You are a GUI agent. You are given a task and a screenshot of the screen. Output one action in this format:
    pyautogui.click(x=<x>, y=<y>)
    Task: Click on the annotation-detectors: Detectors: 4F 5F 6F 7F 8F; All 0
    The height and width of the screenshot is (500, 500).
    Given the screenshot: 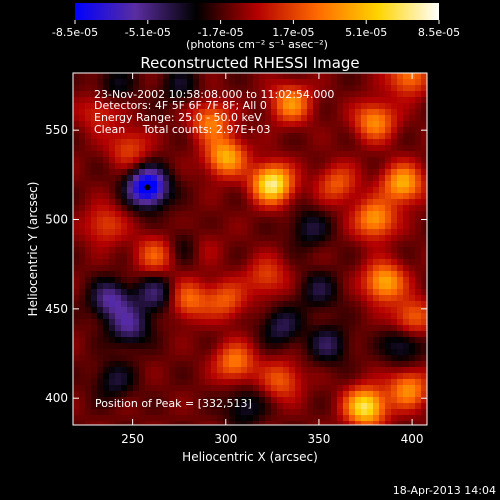 What is the action you would take?
    pyautogui.click(x=180, y=105)
    